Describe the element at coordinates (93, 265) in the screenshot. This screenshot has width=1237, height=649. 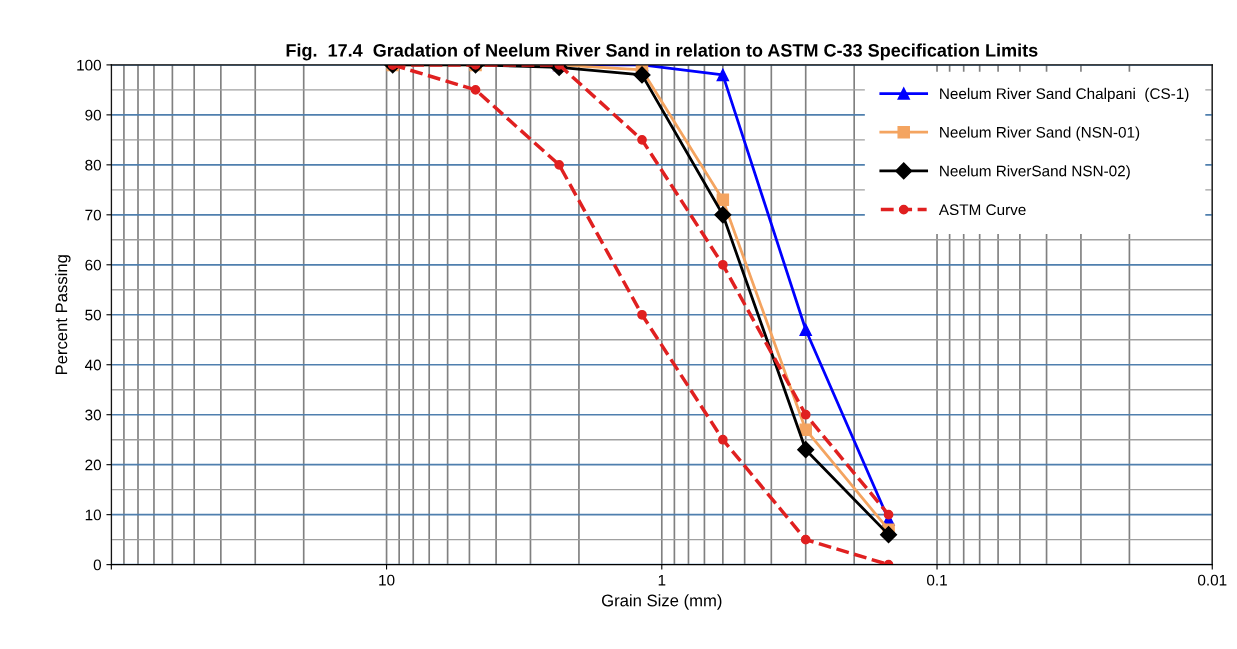
I see `y-tick-label: 60` at that location.